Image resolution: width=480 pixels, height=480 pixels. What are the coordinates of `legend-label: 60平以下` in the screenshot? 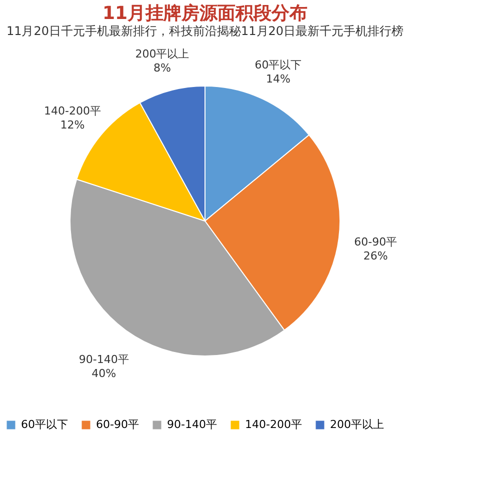 It's located at (44, 424).